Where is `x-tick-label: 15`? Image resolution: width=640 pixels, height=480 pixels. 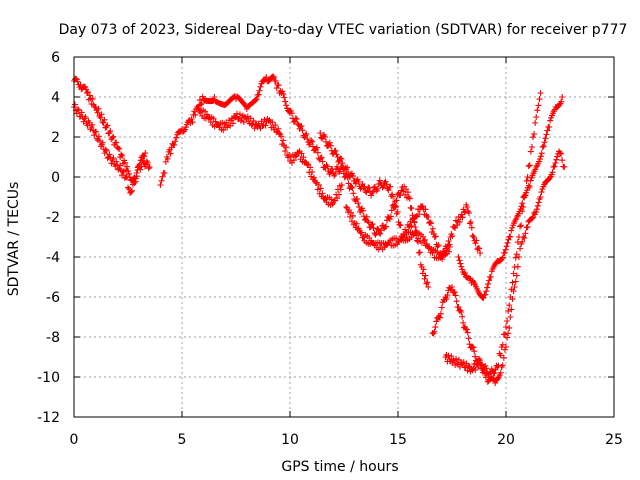 x-tick-label: 15 is located at coordinates (398, 440).